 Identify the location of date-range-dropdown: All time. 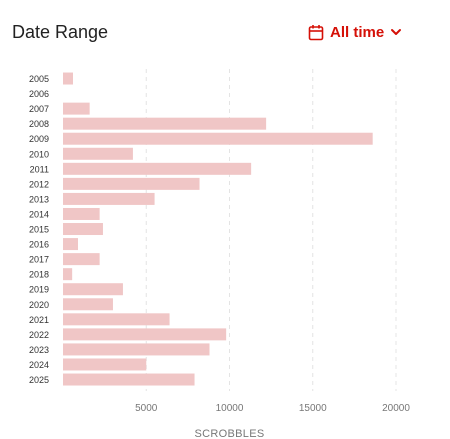
(355, 32).